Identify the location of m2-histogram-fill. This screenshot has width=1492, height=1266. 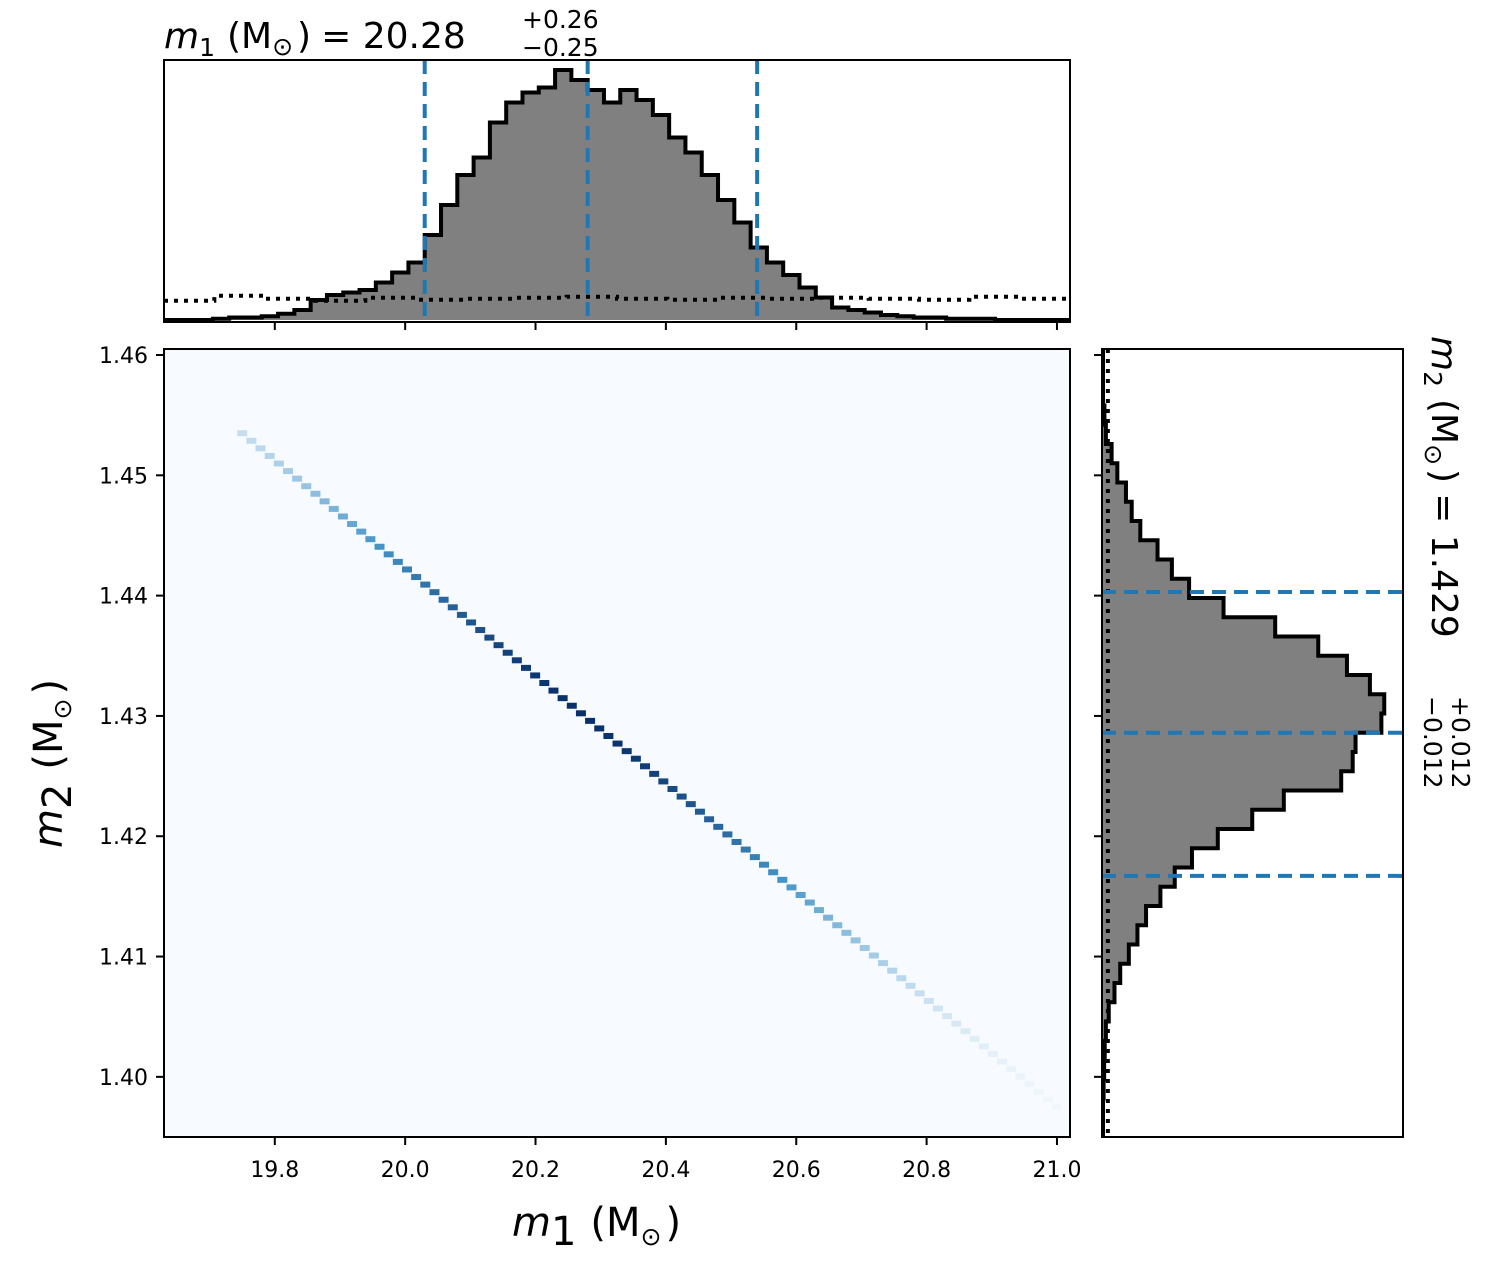
(1244, 743).